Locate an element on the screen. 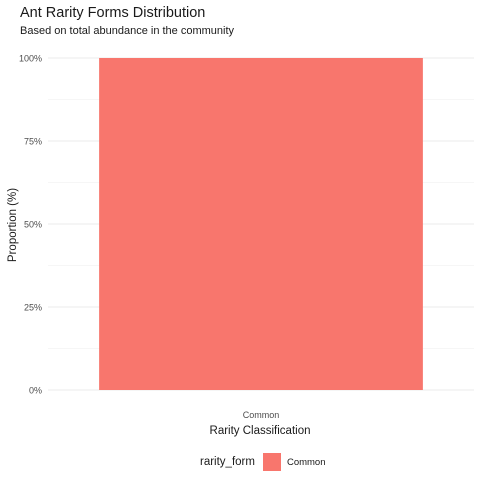 The width and height of the screenshot is (480, 480). legend: rarity_form Common is located at coordinates (263, 462).